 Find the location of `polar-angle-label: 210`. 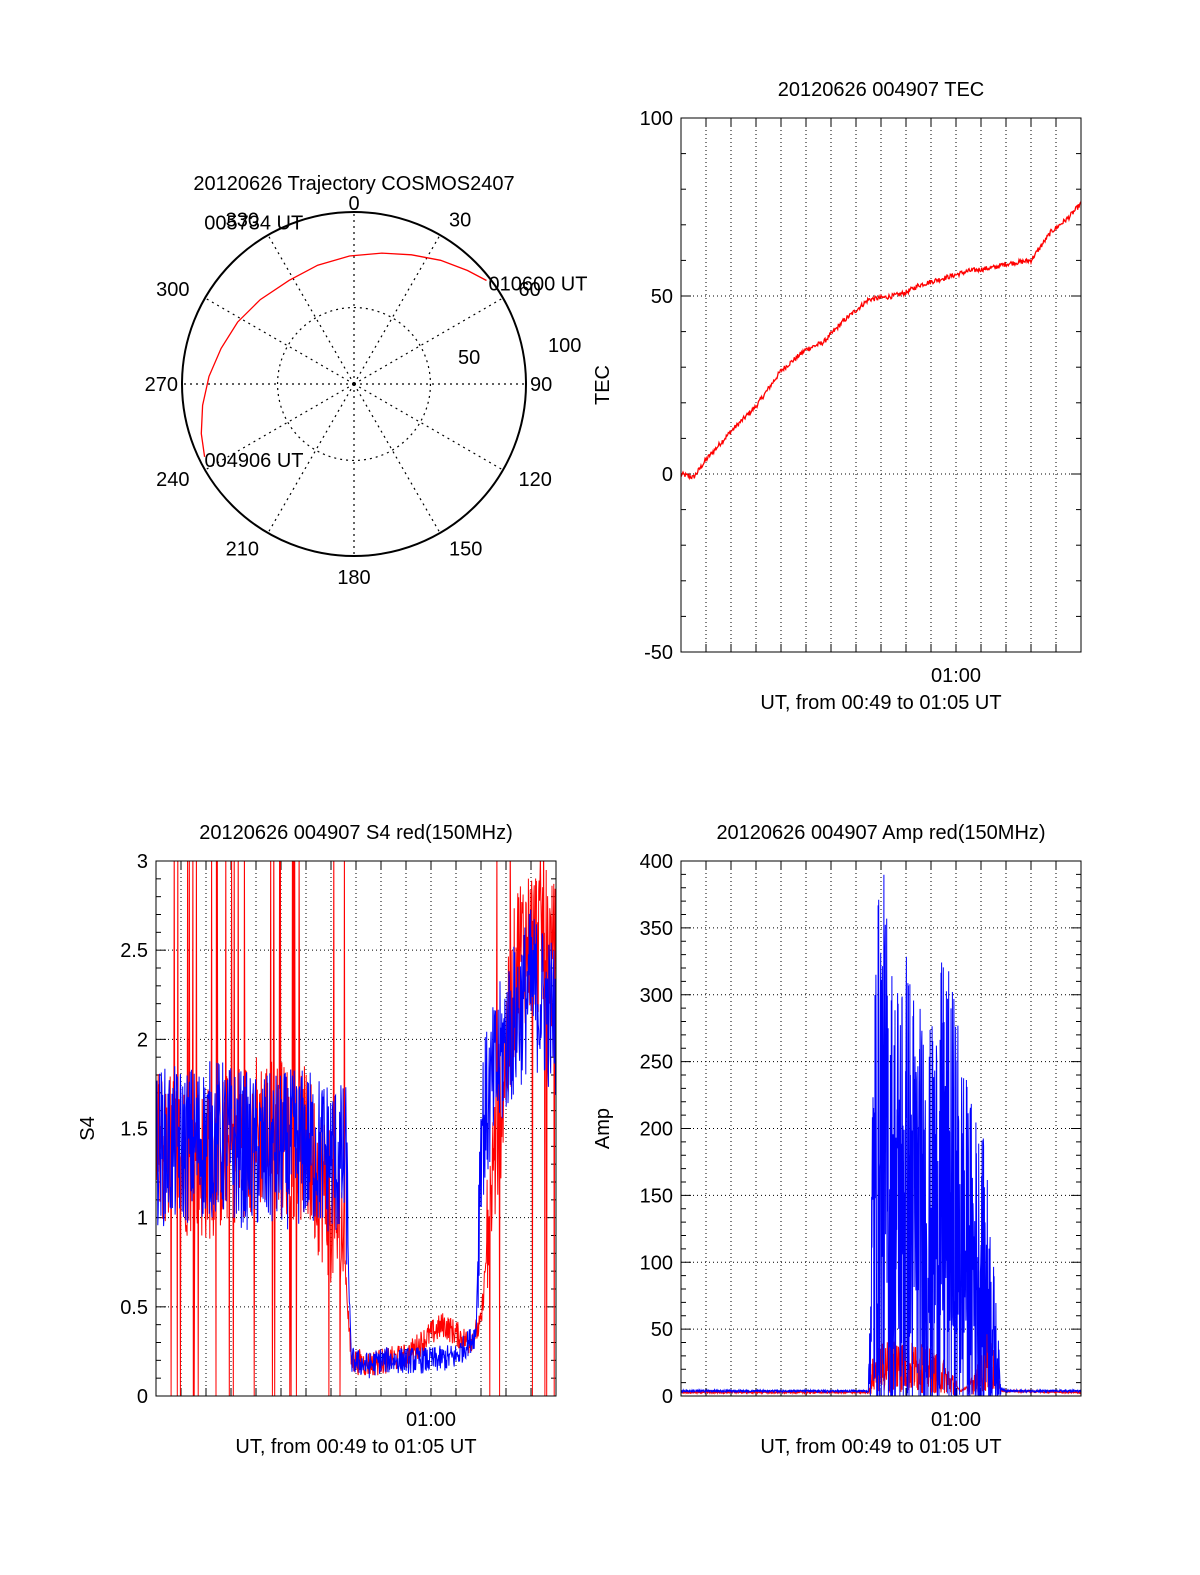

polar-angle-label: 210 is located at coordinates (242, 550).